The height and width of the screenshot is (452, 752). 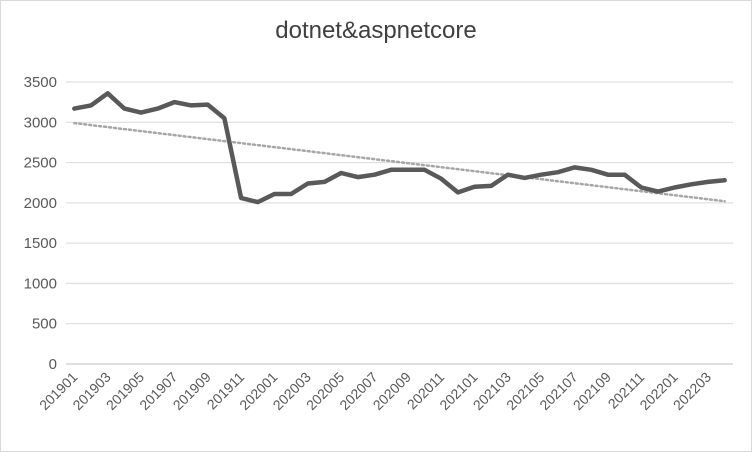 I want to click on y-tick-label: 2500, so click(x=40, y=163).